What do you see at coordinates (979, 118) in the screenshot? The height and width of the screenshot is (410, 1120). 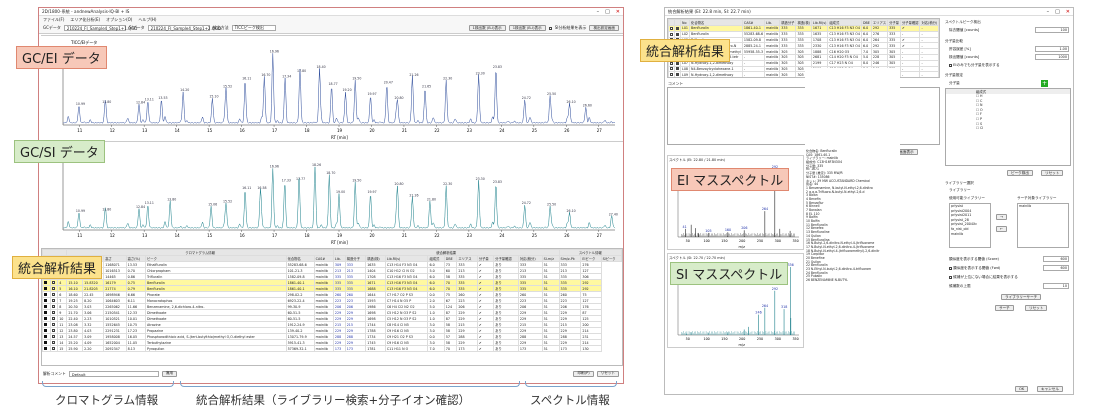 I see `formula-row: ☐ P` at bounding box center [979, 118].